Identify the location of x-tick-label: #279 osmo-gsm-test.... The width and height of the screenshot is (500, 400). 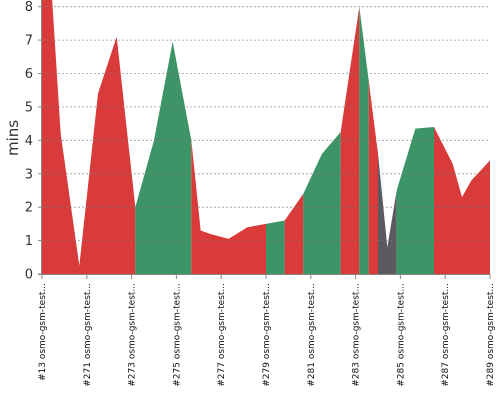
(267, 335).